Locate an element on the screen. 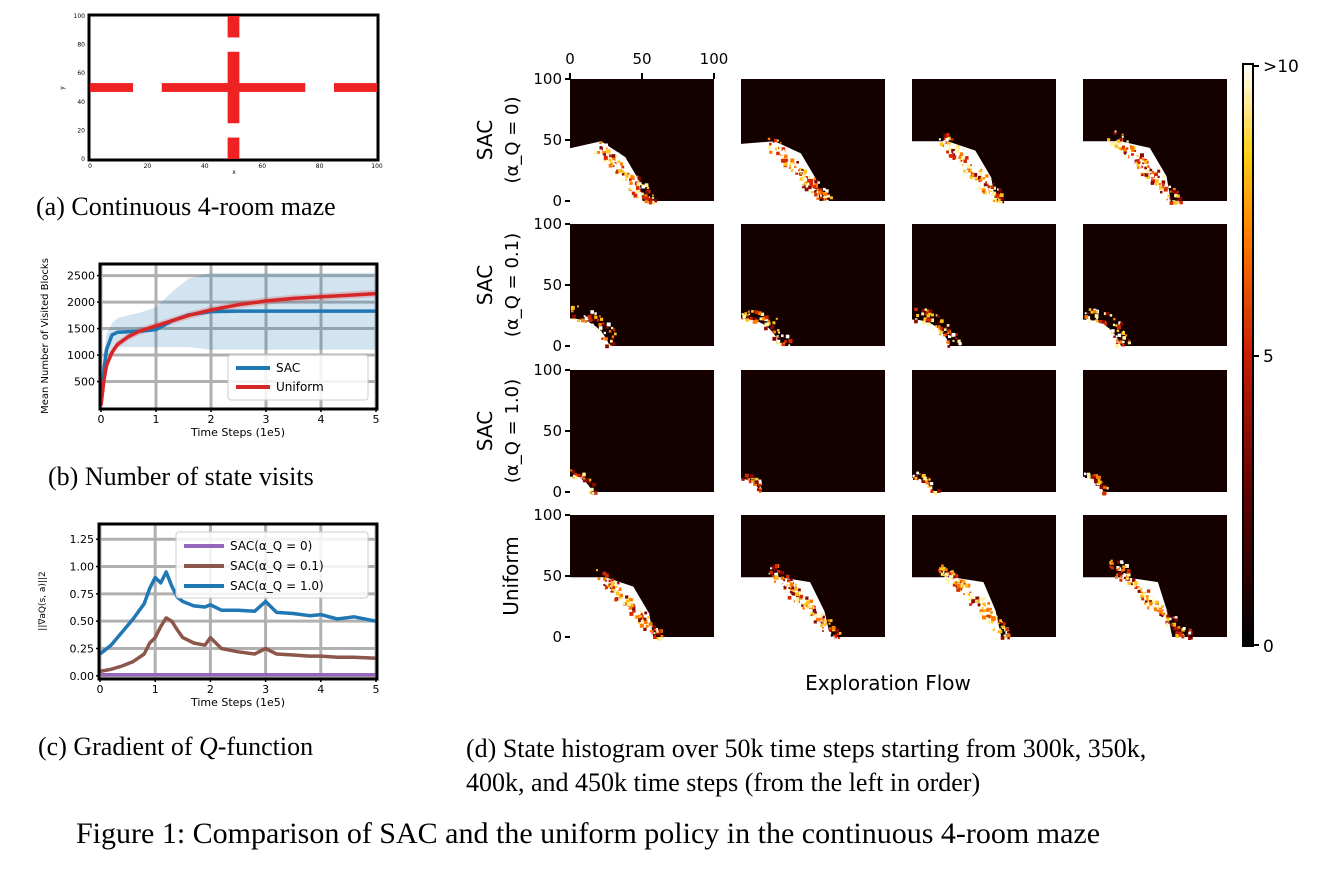 The height and width of the screenshot is (874, 1329). heatmap-y-tick-label: 100 is located at coordinates (547, 515).